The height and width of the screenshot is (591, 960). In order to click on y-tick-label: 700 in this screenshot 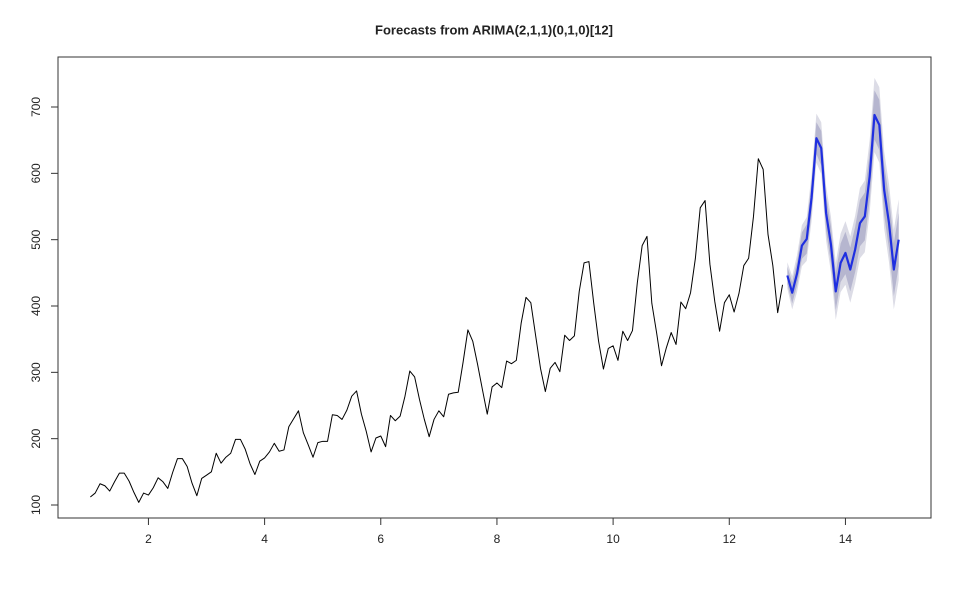, I will do `click(36, 107)`.